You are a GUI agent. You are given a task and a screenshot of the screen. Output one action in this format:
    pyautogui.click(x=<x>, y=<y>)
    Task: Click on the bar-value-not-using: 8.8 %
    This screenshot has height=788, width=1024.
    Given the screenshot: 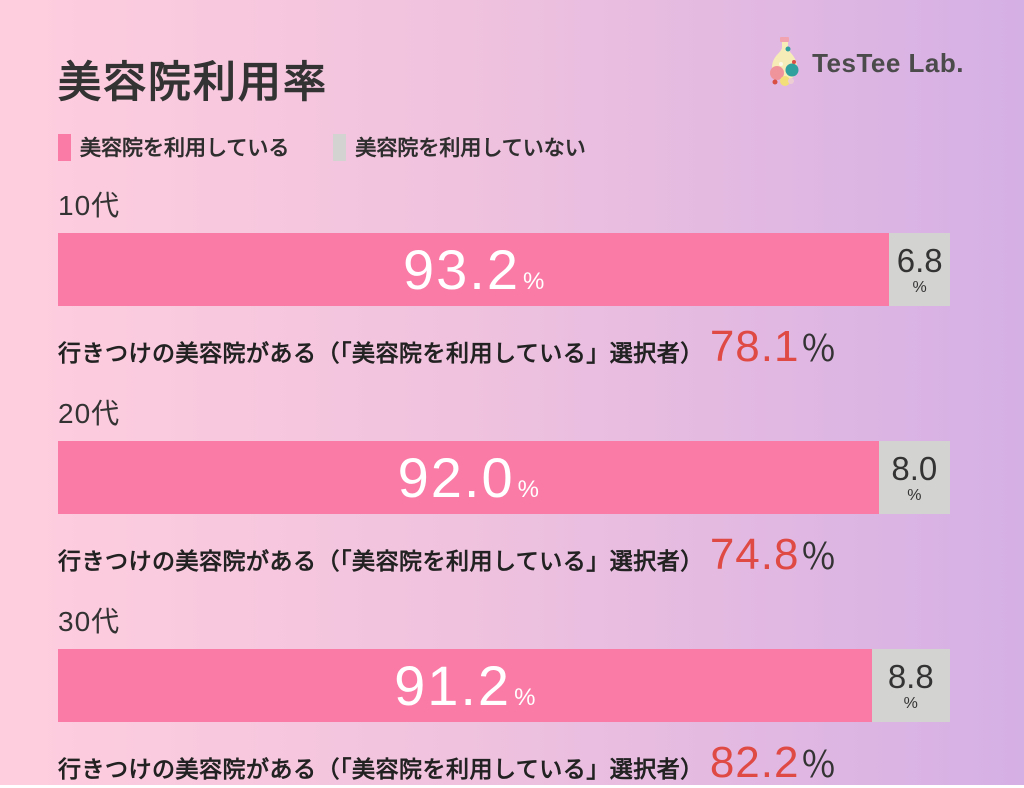 What is the action you would take?
    pyautogui.click(x=910, y=684)
    